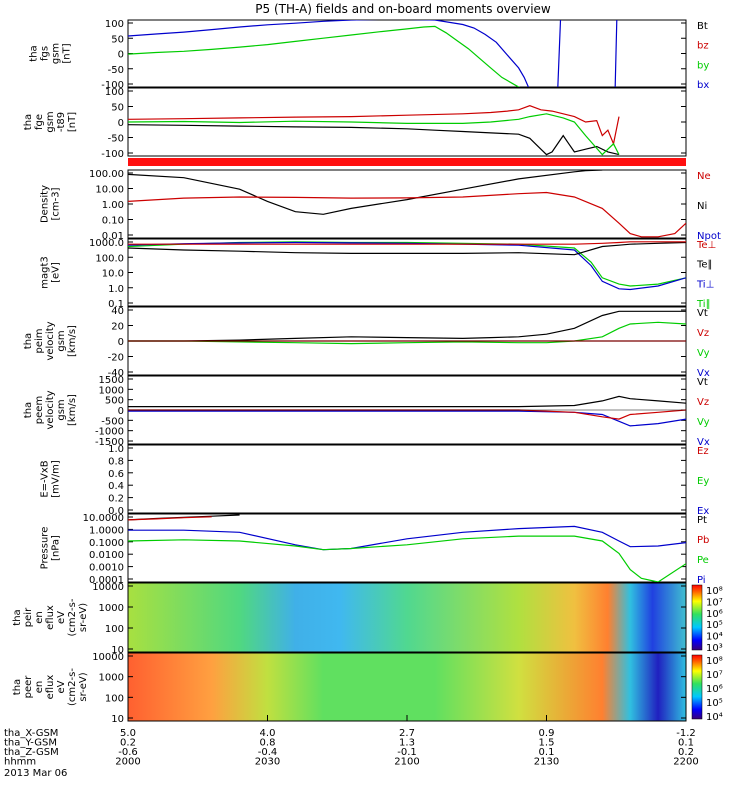 This screenshot has height=800, width=750. Describe the element at coordinates (701, 580) in the screenshot. I see `legend-Pi: Pi` at that location.